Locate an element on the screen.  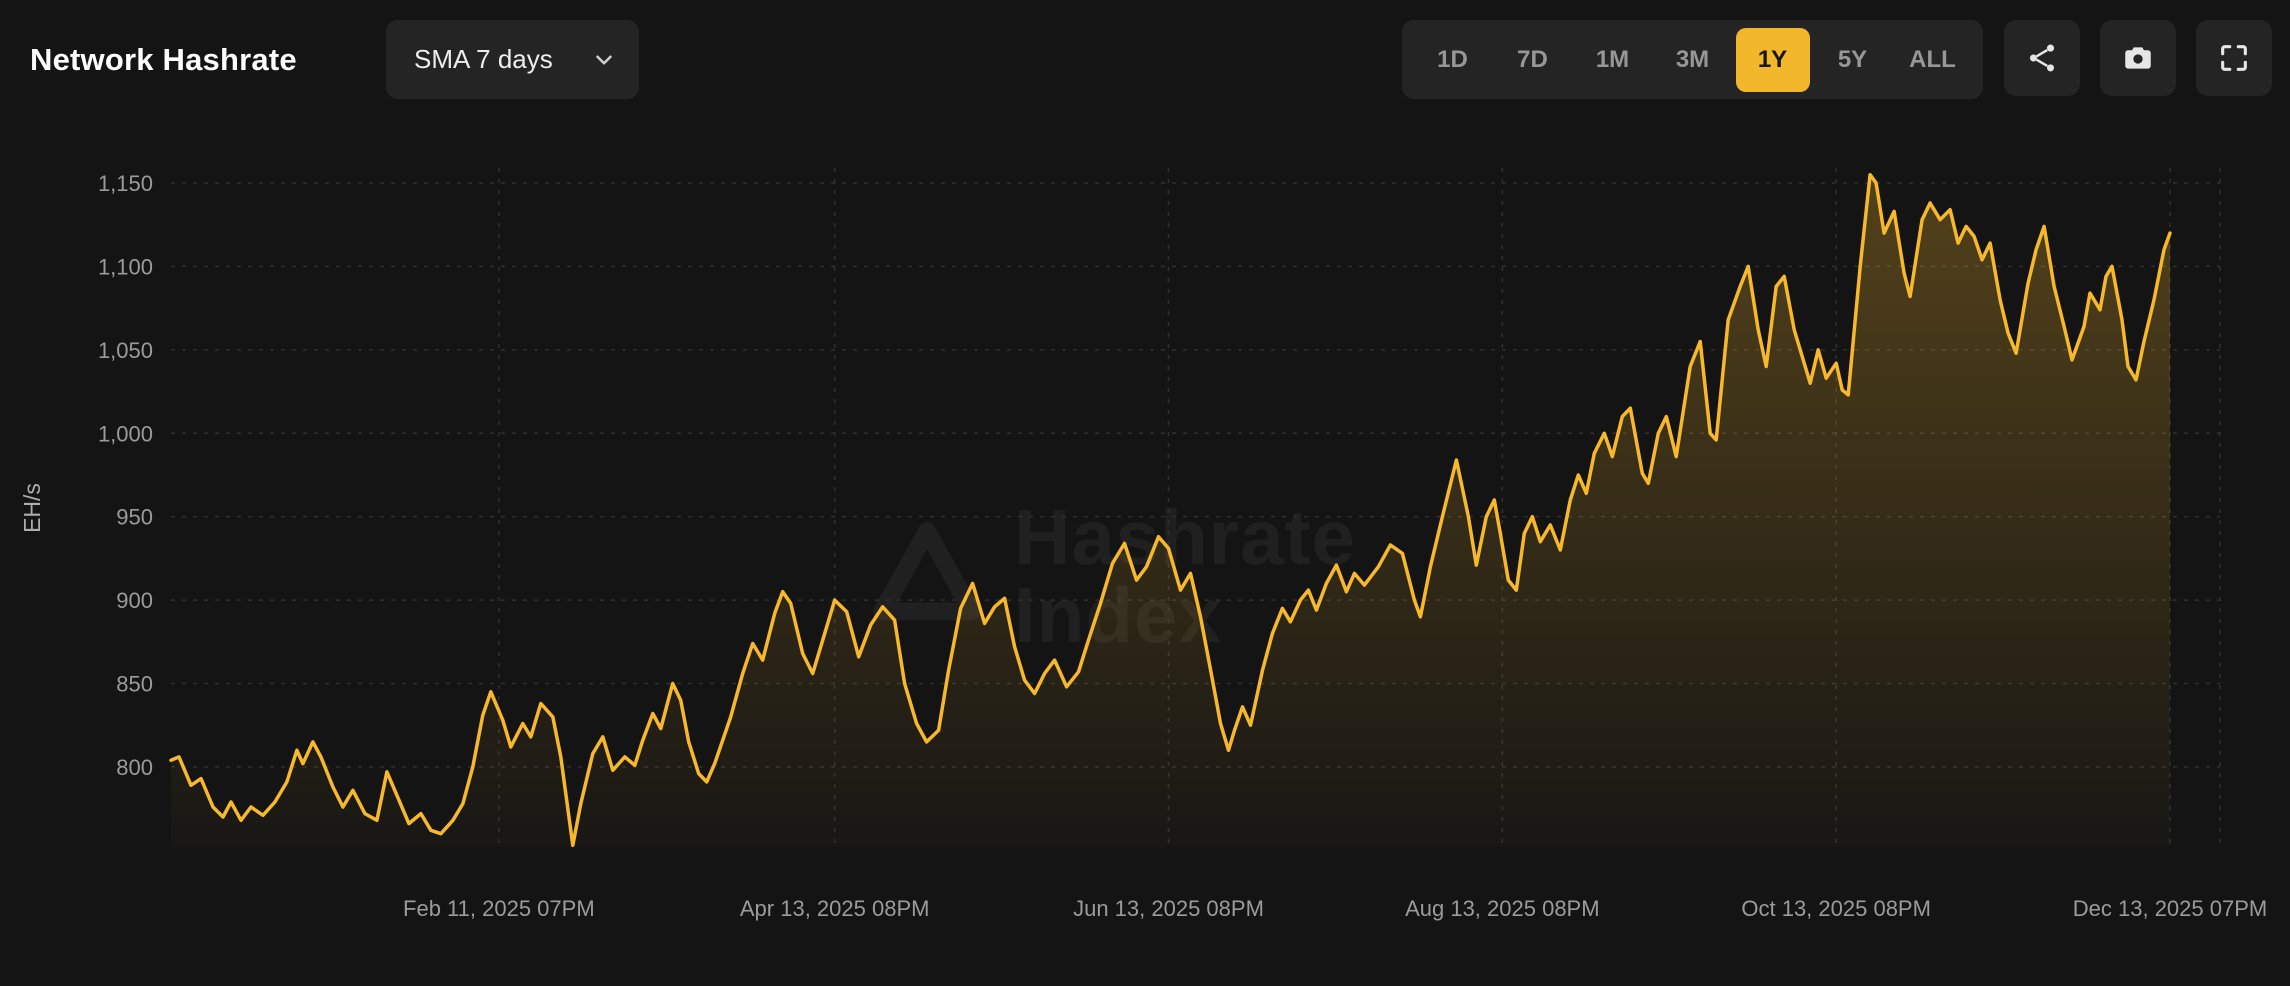
y-axis-label: EH/s is located at coordinates (32, 508).